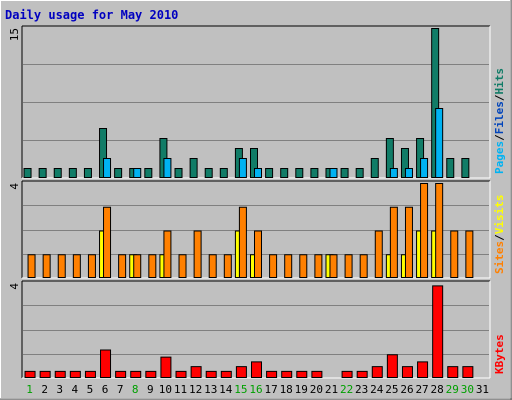 The height and width of the screenshot is (400, 512). Describe the element at coordinates (286, 389) in the screenshot. I see `day-label-18: 18` at that location.